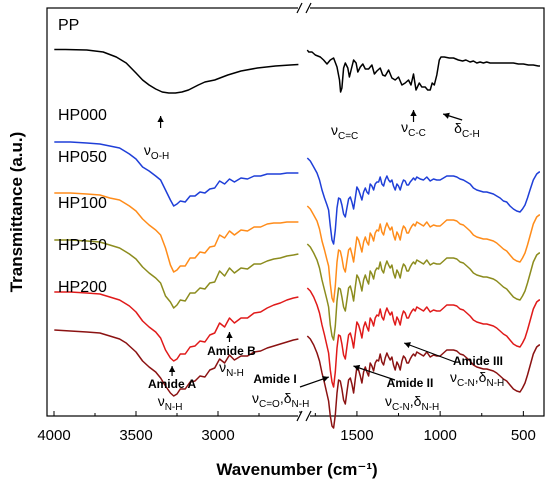  What do you see at coordinates (423, 292) in the screenshot?
I see `series-line-hp100-right` at bounding box center [423, 292].